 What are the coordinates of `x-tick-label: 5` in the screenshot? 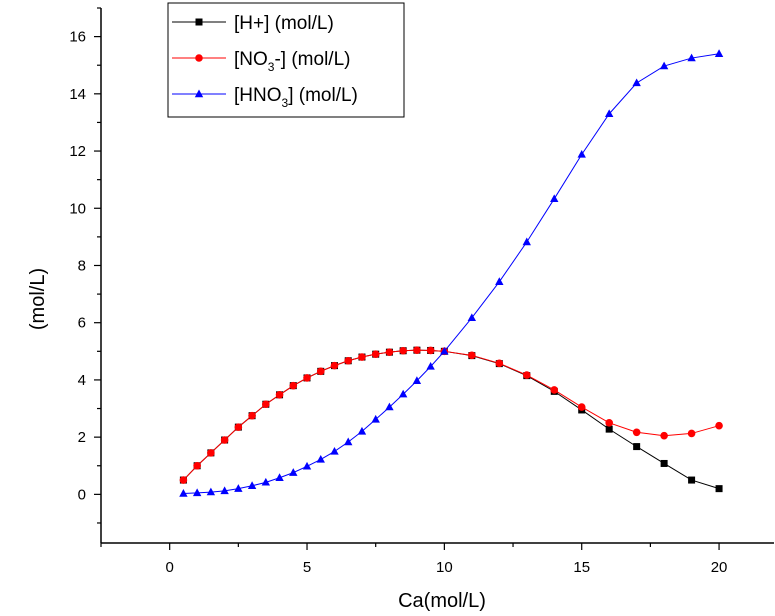 It's located at (307, 567).